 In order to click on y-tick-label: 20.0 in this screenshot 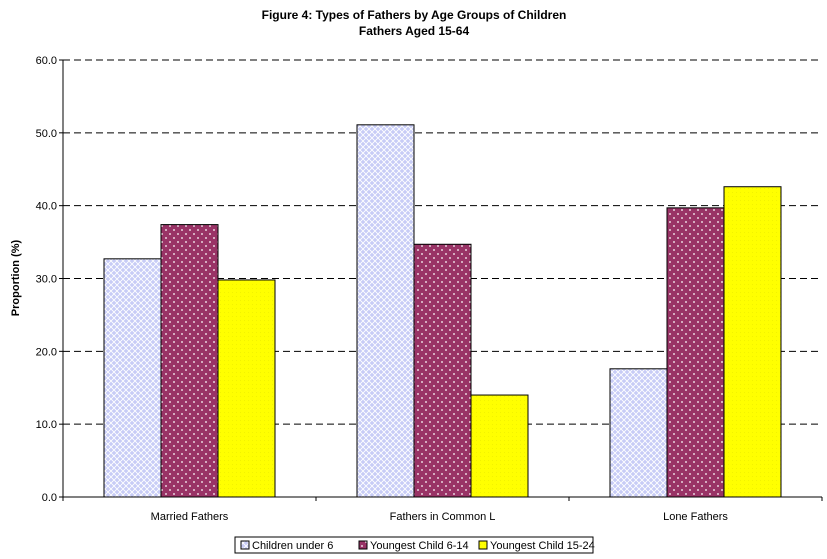, I will do `click(46, 352)`.